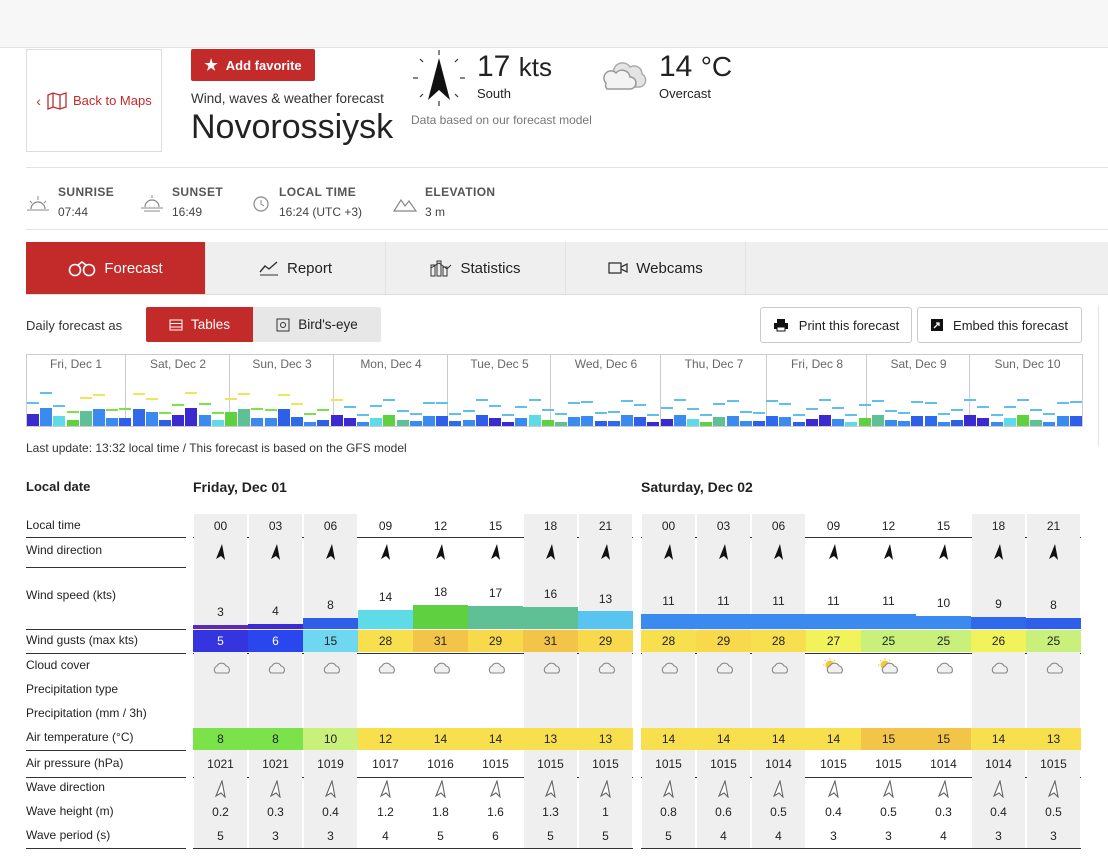  Describe the element at coordinates (713, 390) in the screenshot. I see `overview-day: Thu, Dec 7` at that location.